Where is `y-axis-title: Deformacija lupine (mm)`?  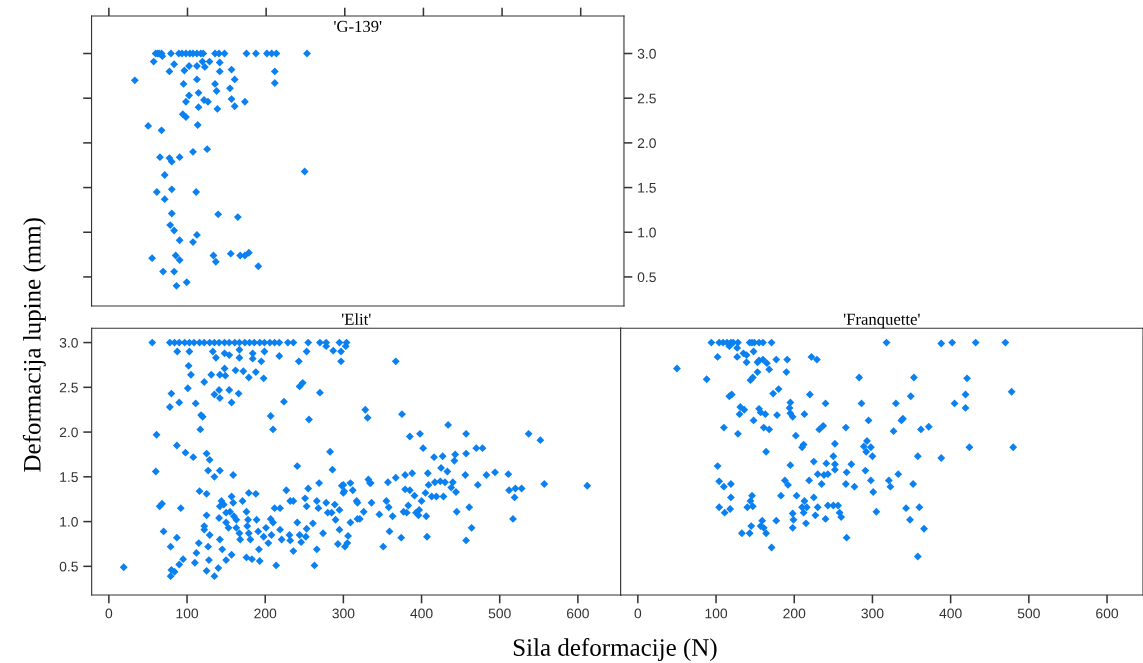 y-axis-title: Deformacija lupine (mm) is located at coordinates (34, 345).